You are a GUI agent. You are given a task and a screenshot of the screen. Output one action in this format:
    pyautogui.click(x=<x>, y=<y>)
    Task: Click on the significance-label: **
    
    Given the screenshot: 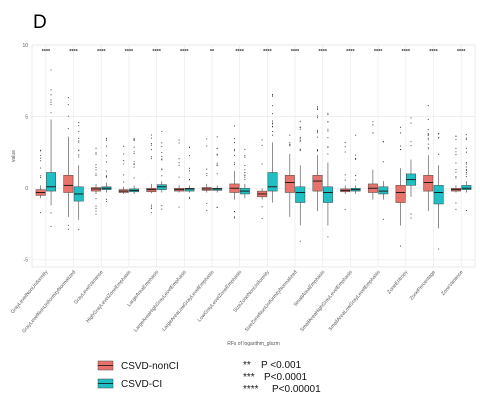 What is the action you would take?
    pyautogui.click(x=212, y=52)
    